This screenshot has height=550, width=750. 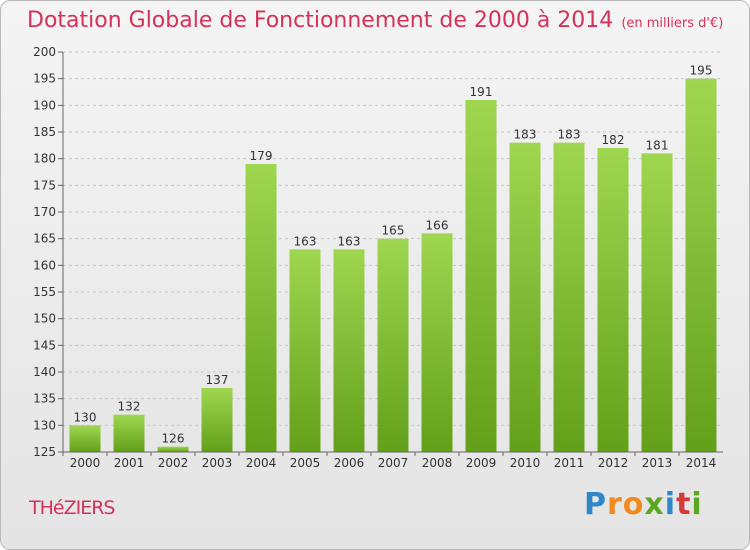 I want to click on bar-2007, so click(x=393, y=345).